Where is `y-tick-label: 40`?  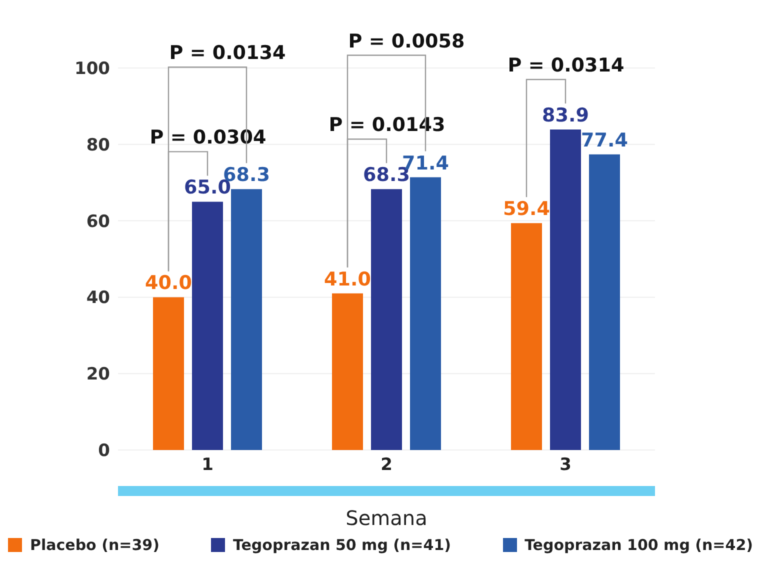 y-tick-label: 40 is located at coordinates (98, 298).